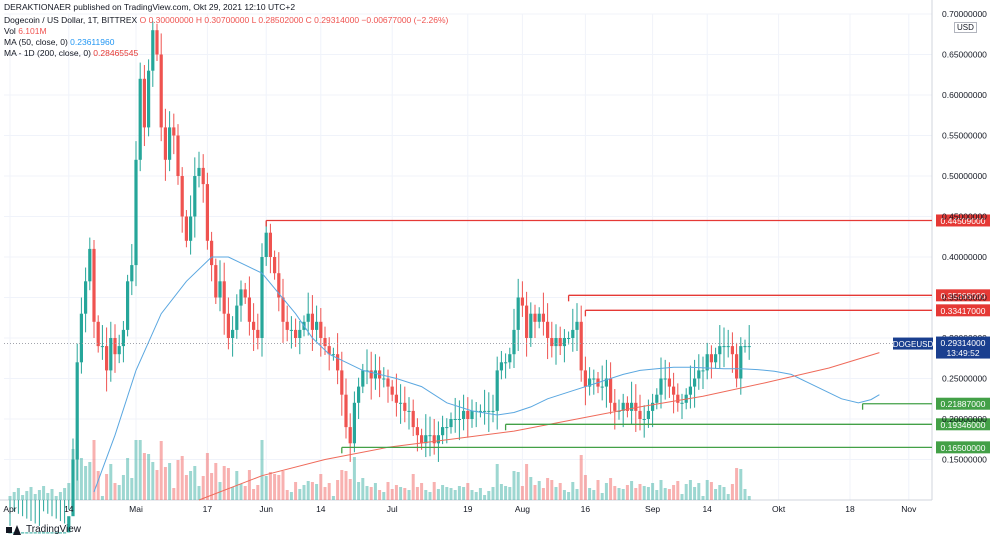 This screenshot has height=540, width=1000. Describe the element at coordinates (965, 27) in the screenshot. I see `currency-label: USD` at that location.